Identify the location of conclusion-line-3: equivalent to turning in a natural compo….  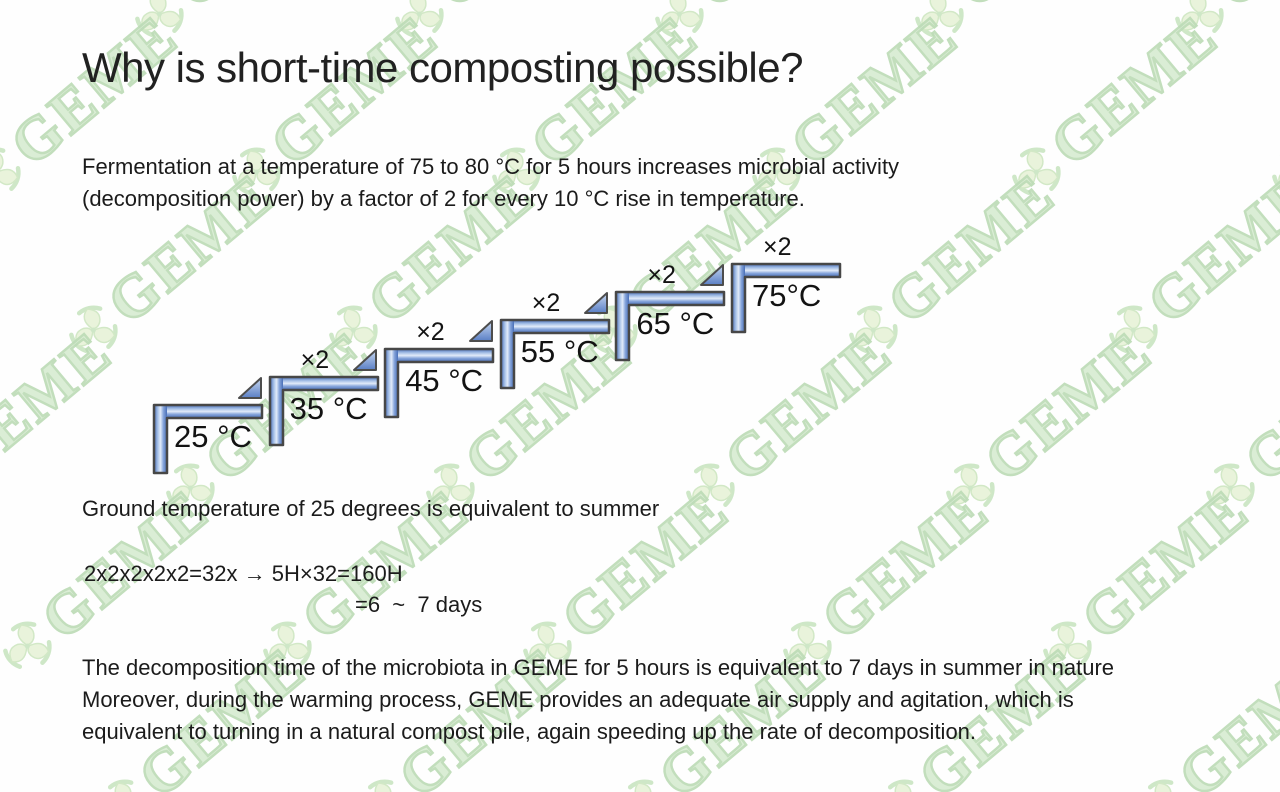
(529, 731).